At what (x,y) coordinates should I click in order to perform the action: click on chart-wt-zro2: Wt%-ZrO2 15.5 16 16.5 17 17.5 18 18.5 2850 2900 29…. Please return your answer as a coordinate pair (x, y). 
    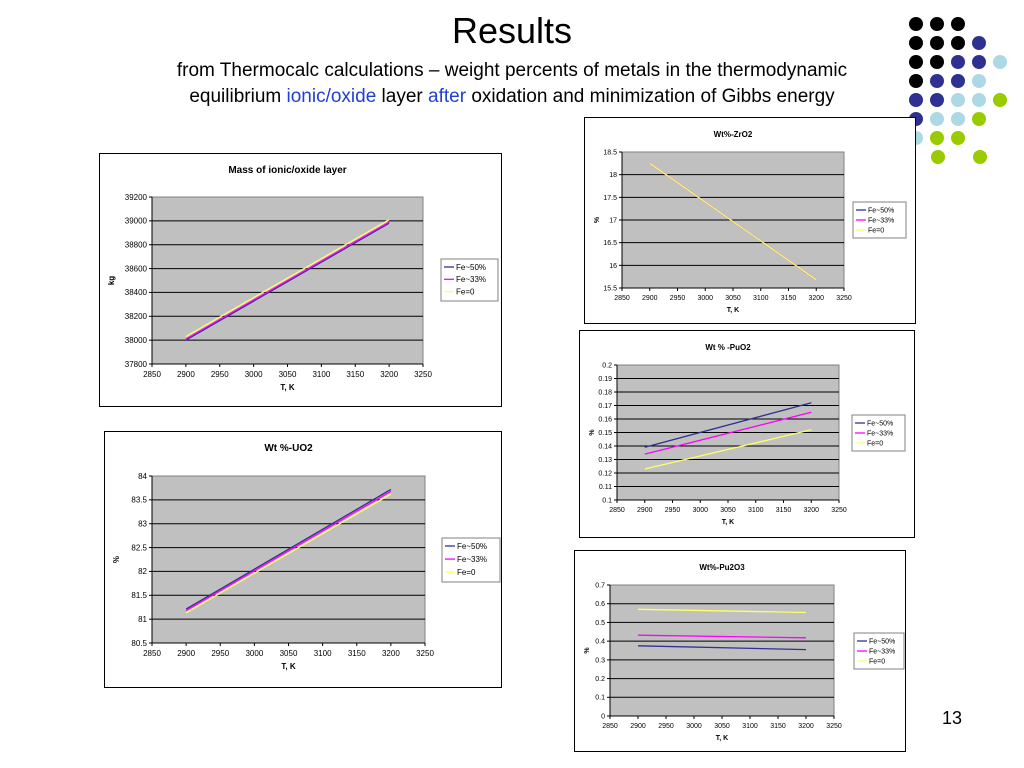
    Looking at the image, I should click on (750, 220).